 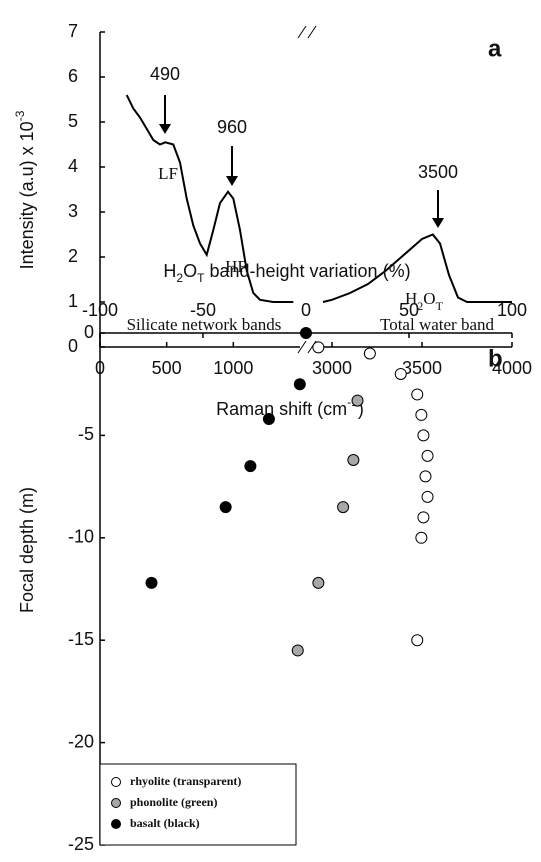 I want to click on y-tick-label: 2, so click(x=73, y=256).